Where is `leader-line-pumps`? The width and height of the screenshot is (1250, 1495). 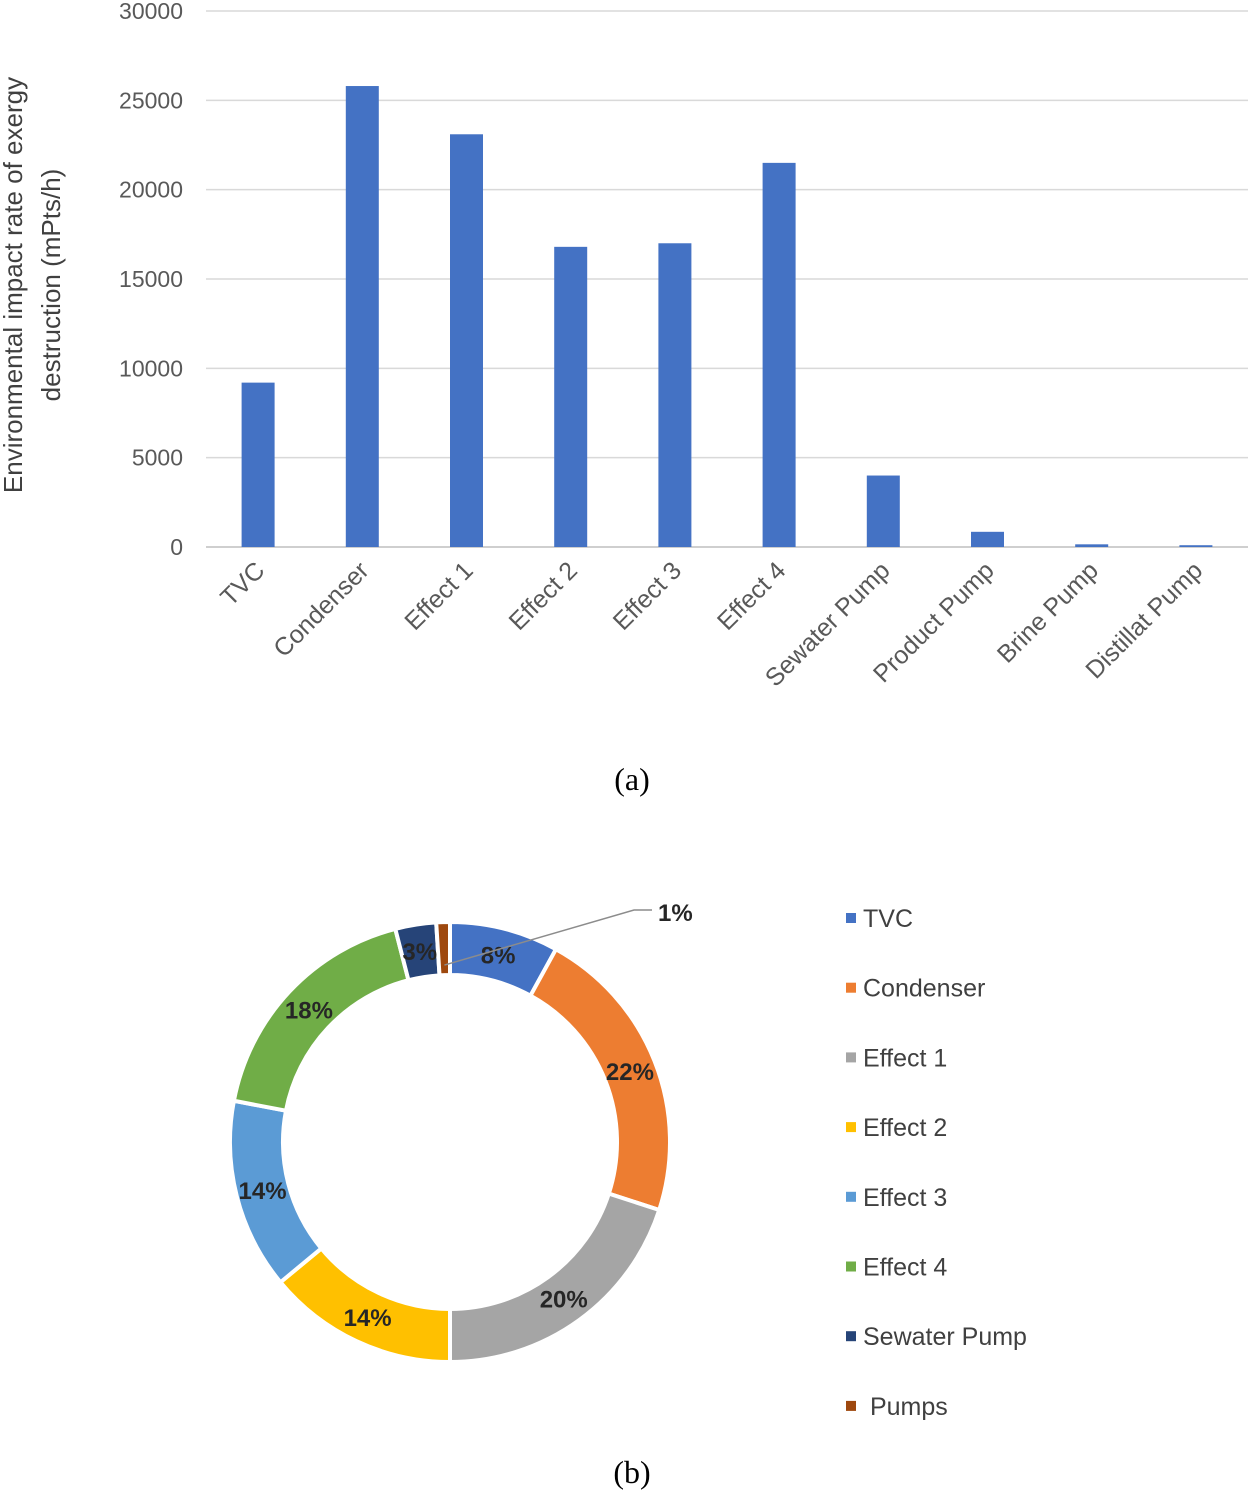
leader-line-pumps is located at coordinates (548, 937).